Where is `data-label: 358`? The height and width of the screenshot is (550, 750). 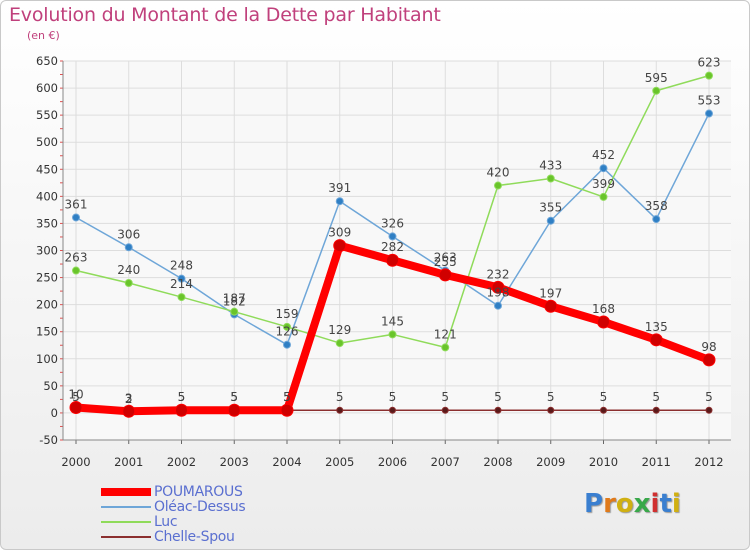
data-label: 358 is located at coordinates (656, 206).